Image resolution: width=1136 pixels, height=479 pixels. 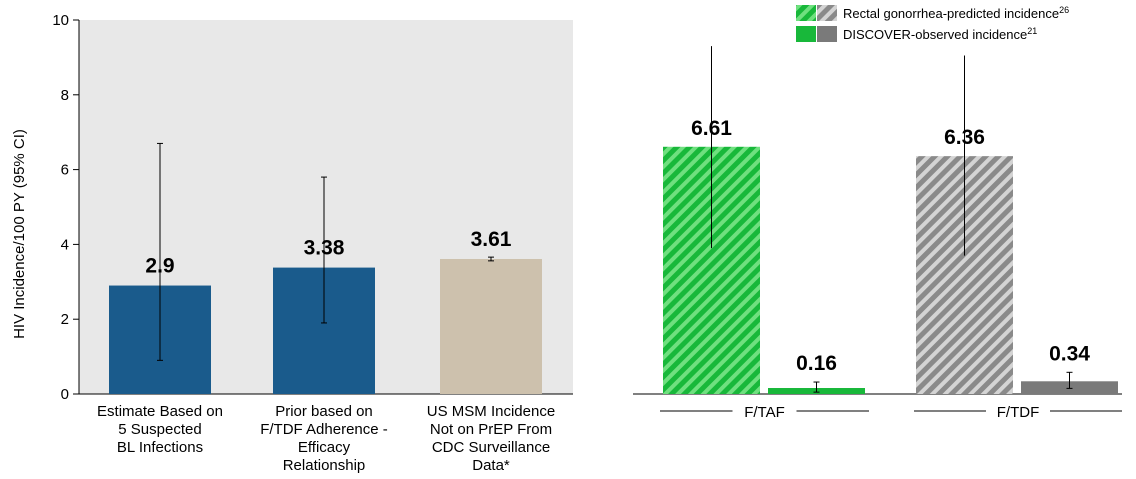 I want to click on category-label-line: Not on PrEP From, so click(x=491, y=429).